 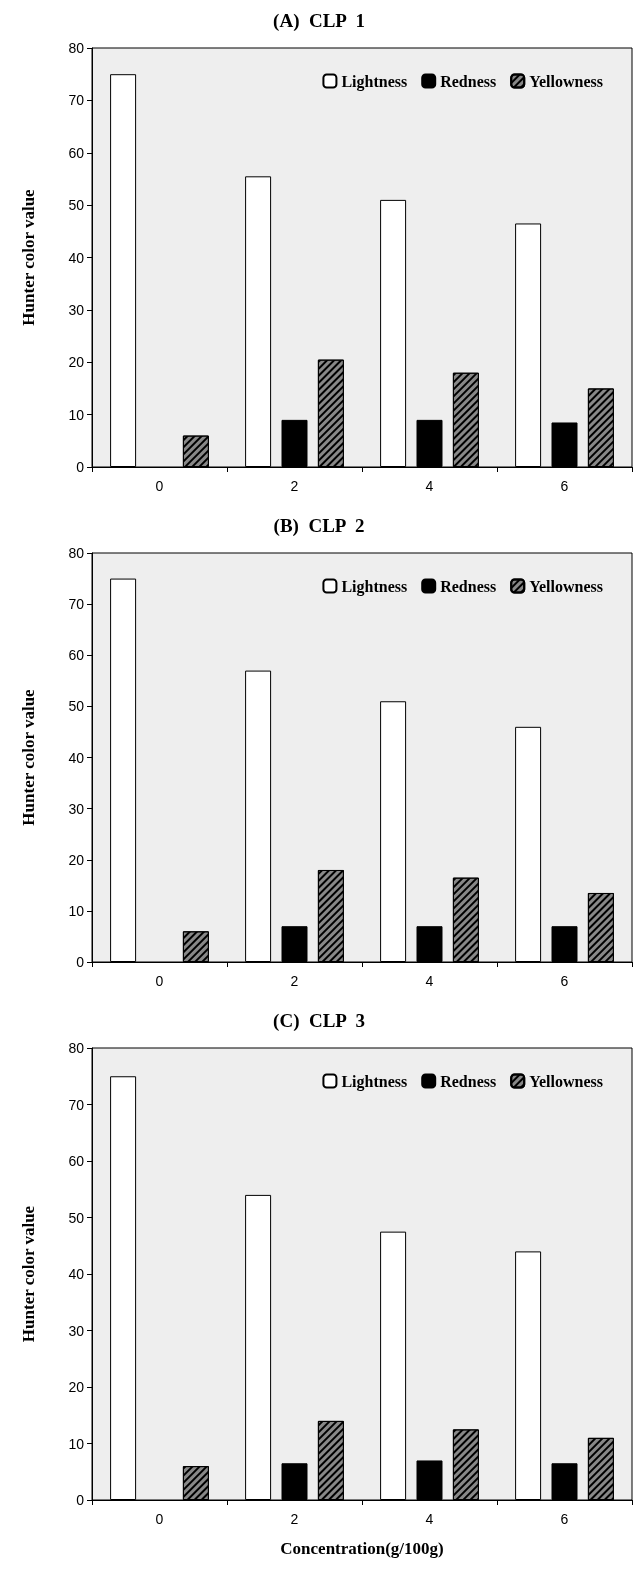 What do you see at coordinates (319, 526) in the screenshot?
I see `chart-title: (B) CLP 2` at bounding box center [319, 526].